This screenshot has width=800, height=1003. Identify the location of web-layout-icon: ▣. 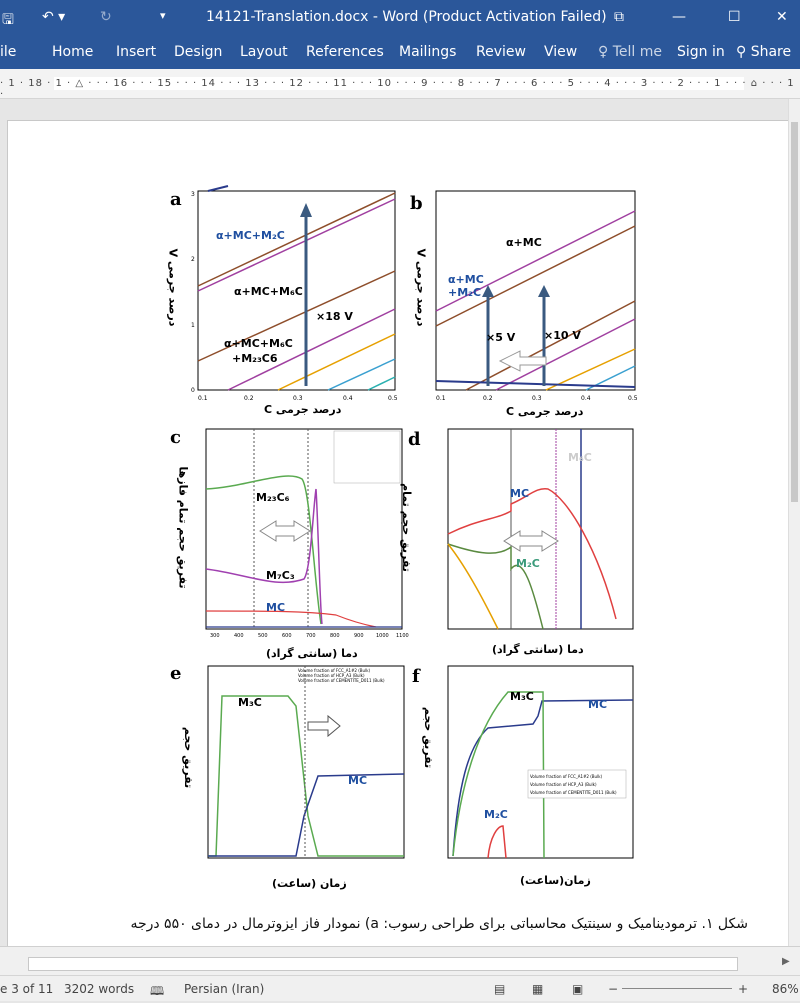
(578, 989).